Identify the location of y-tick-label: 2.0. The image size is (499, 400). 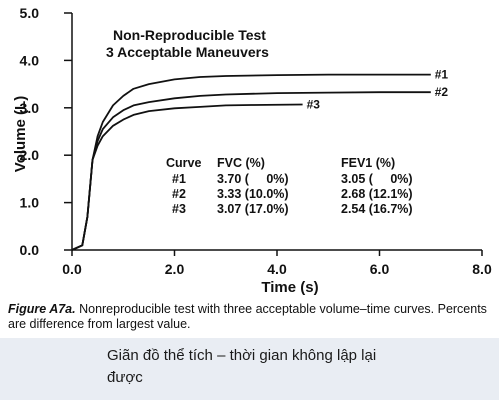
(30, 155).